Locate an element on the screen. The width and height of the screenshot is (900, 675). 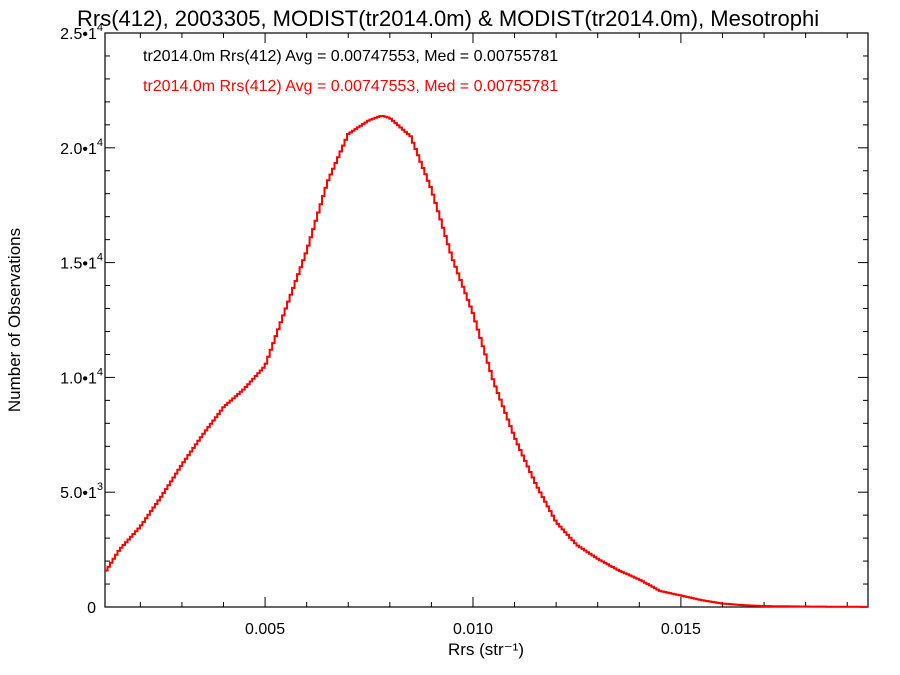
y-tick-label: 1.0•14 is located at coordinates (81, 376).